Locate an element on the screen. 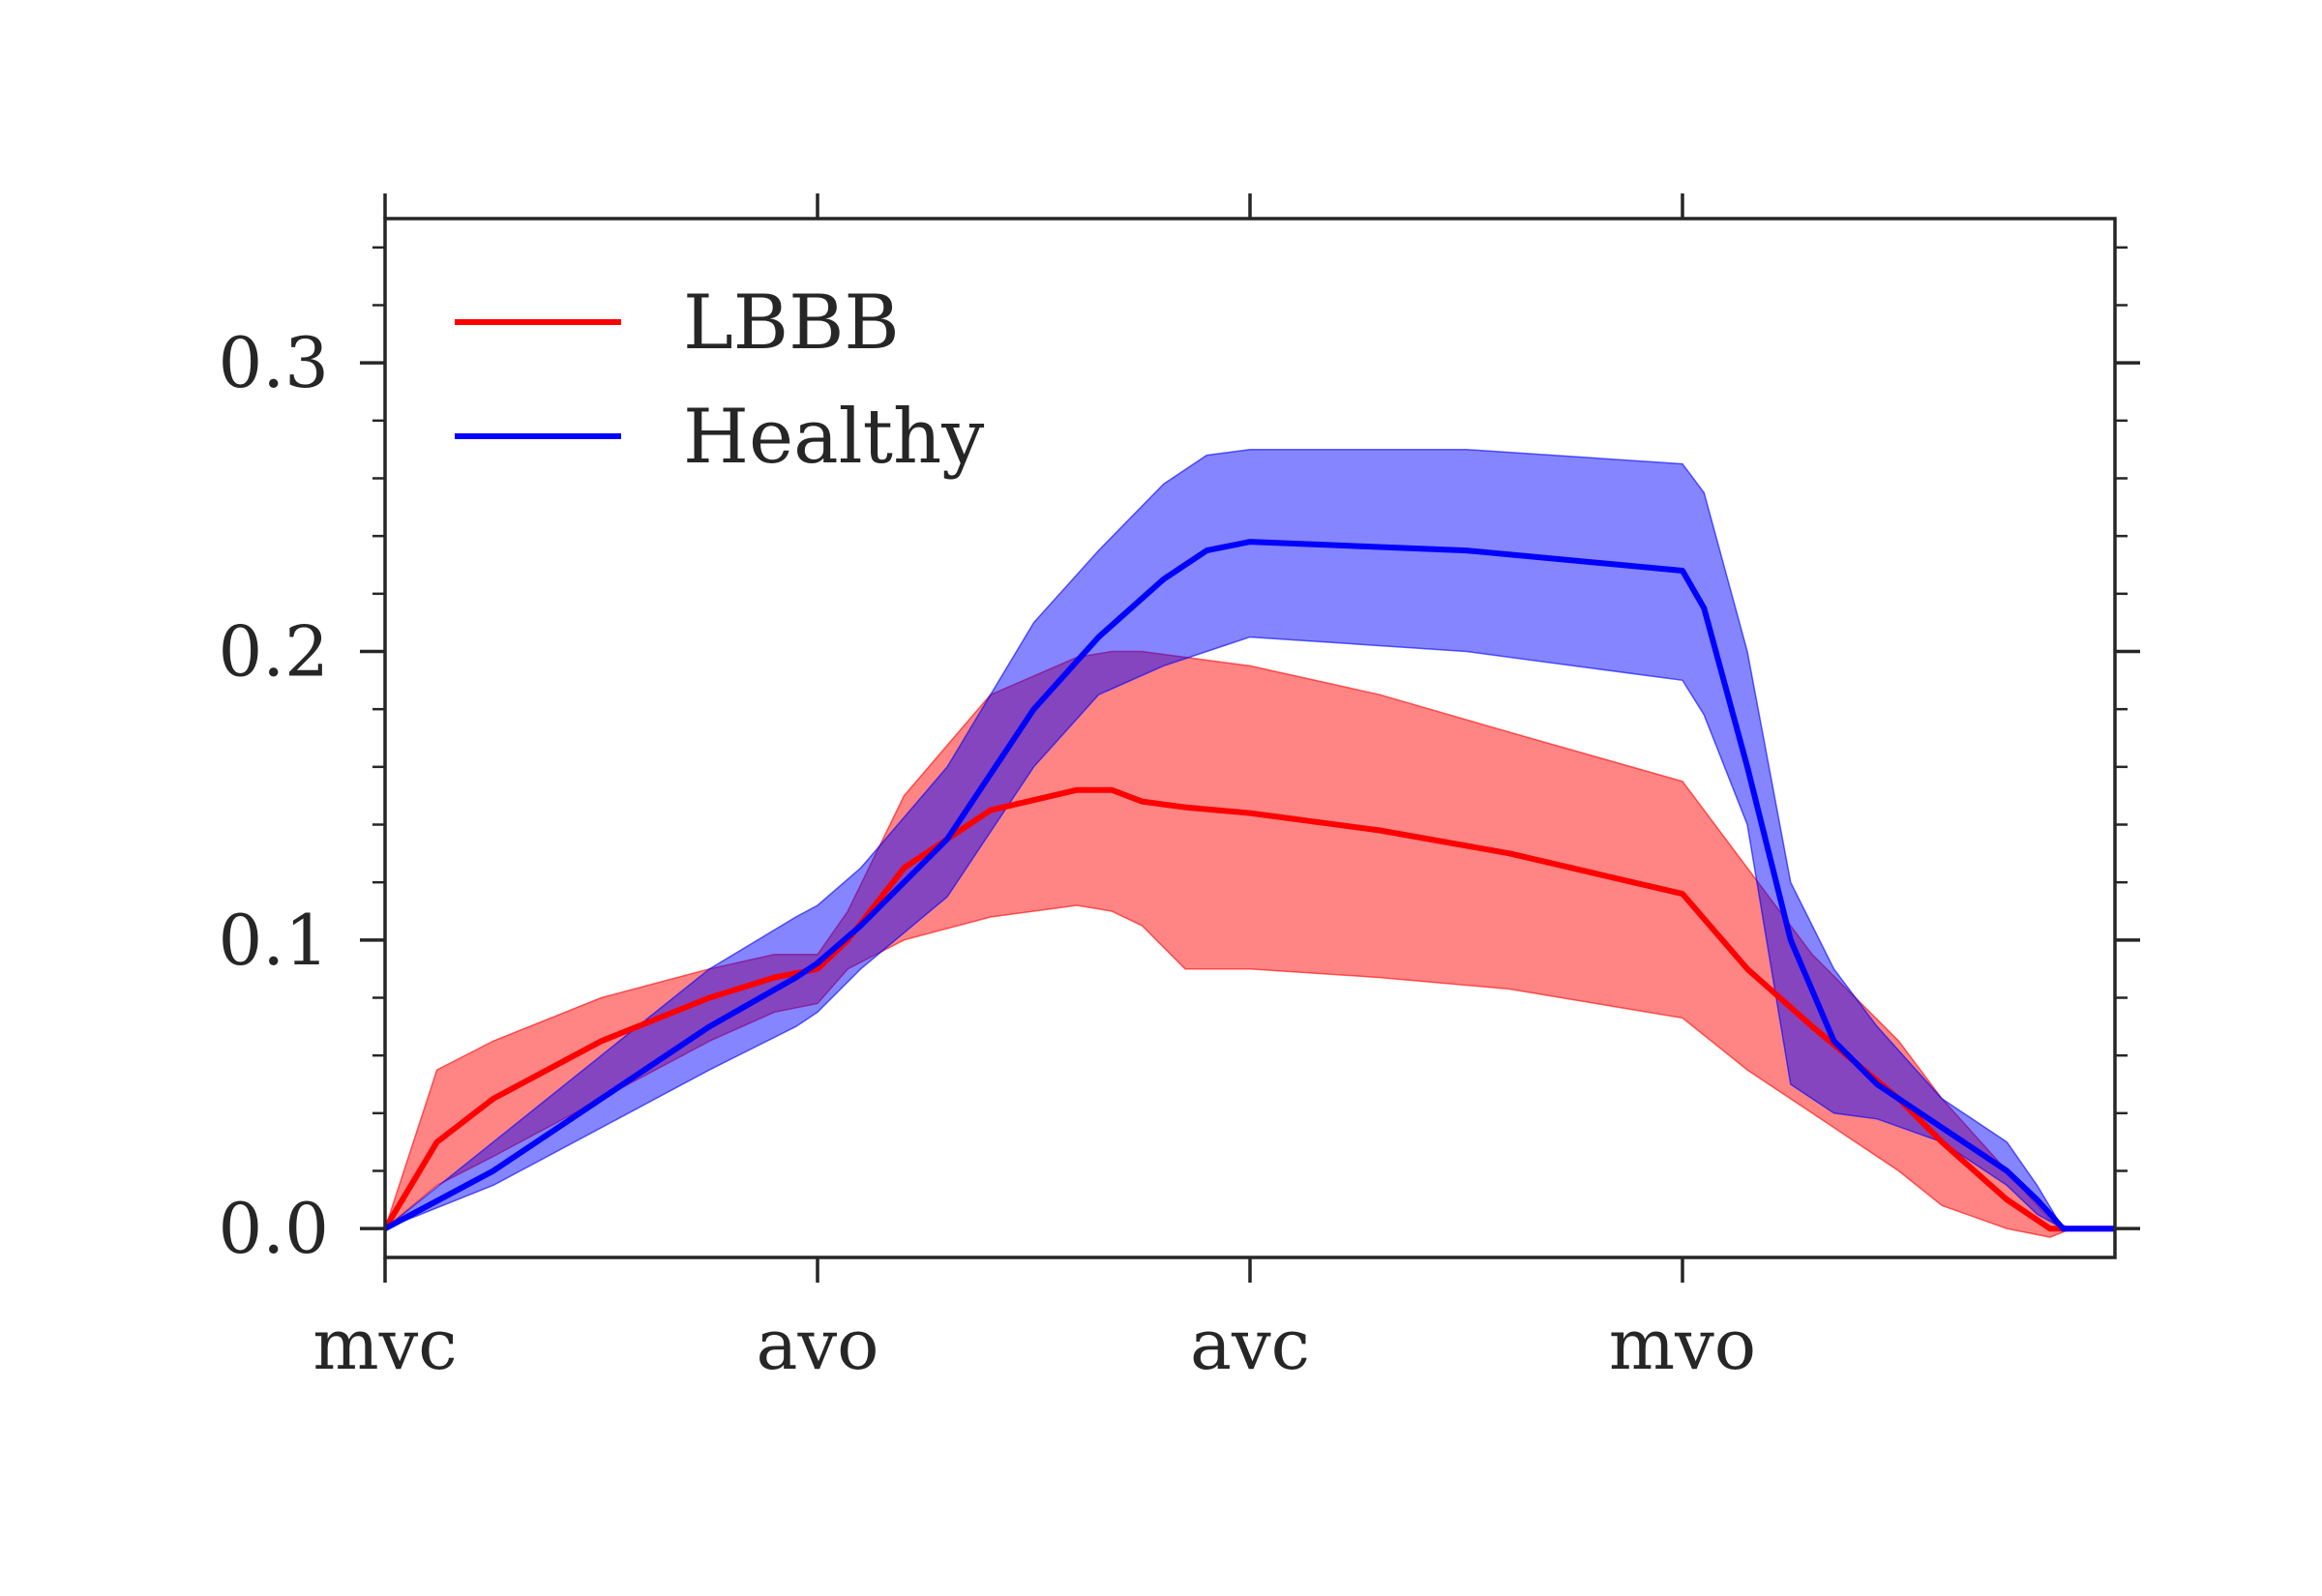  x-tick-label: avc is located at coordinates (1250, 1344).